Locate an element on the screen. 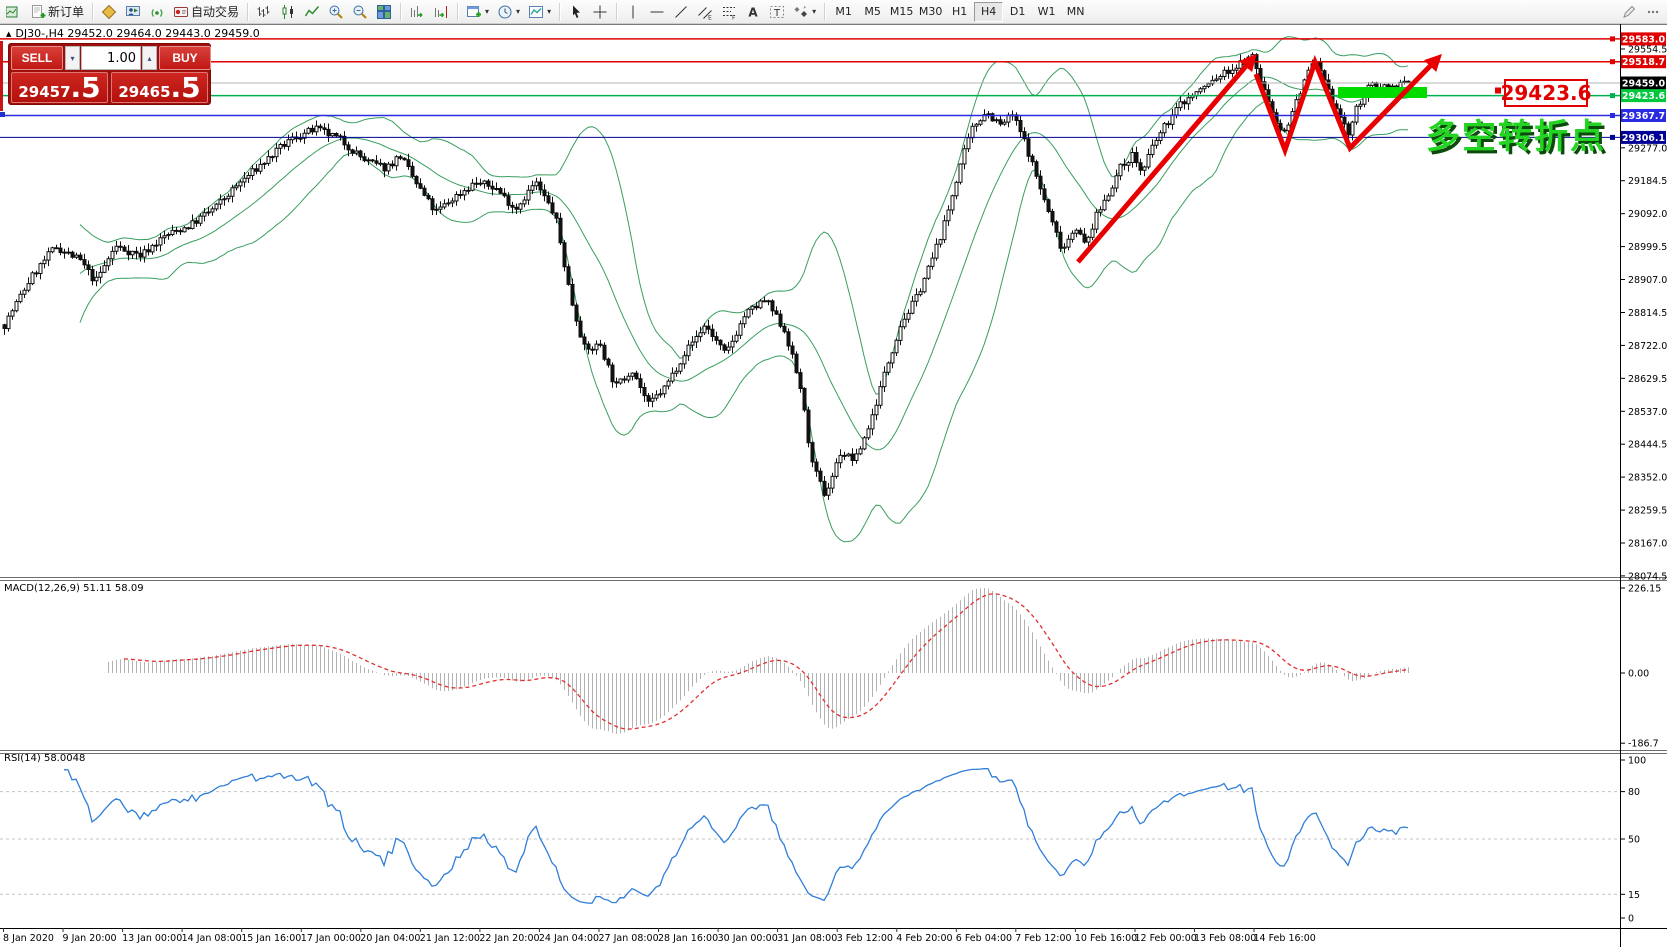 This screenshot has width=1667, height=947. time-tick-label: 31 Jan 08:00 is located at coordinates (807, 938).